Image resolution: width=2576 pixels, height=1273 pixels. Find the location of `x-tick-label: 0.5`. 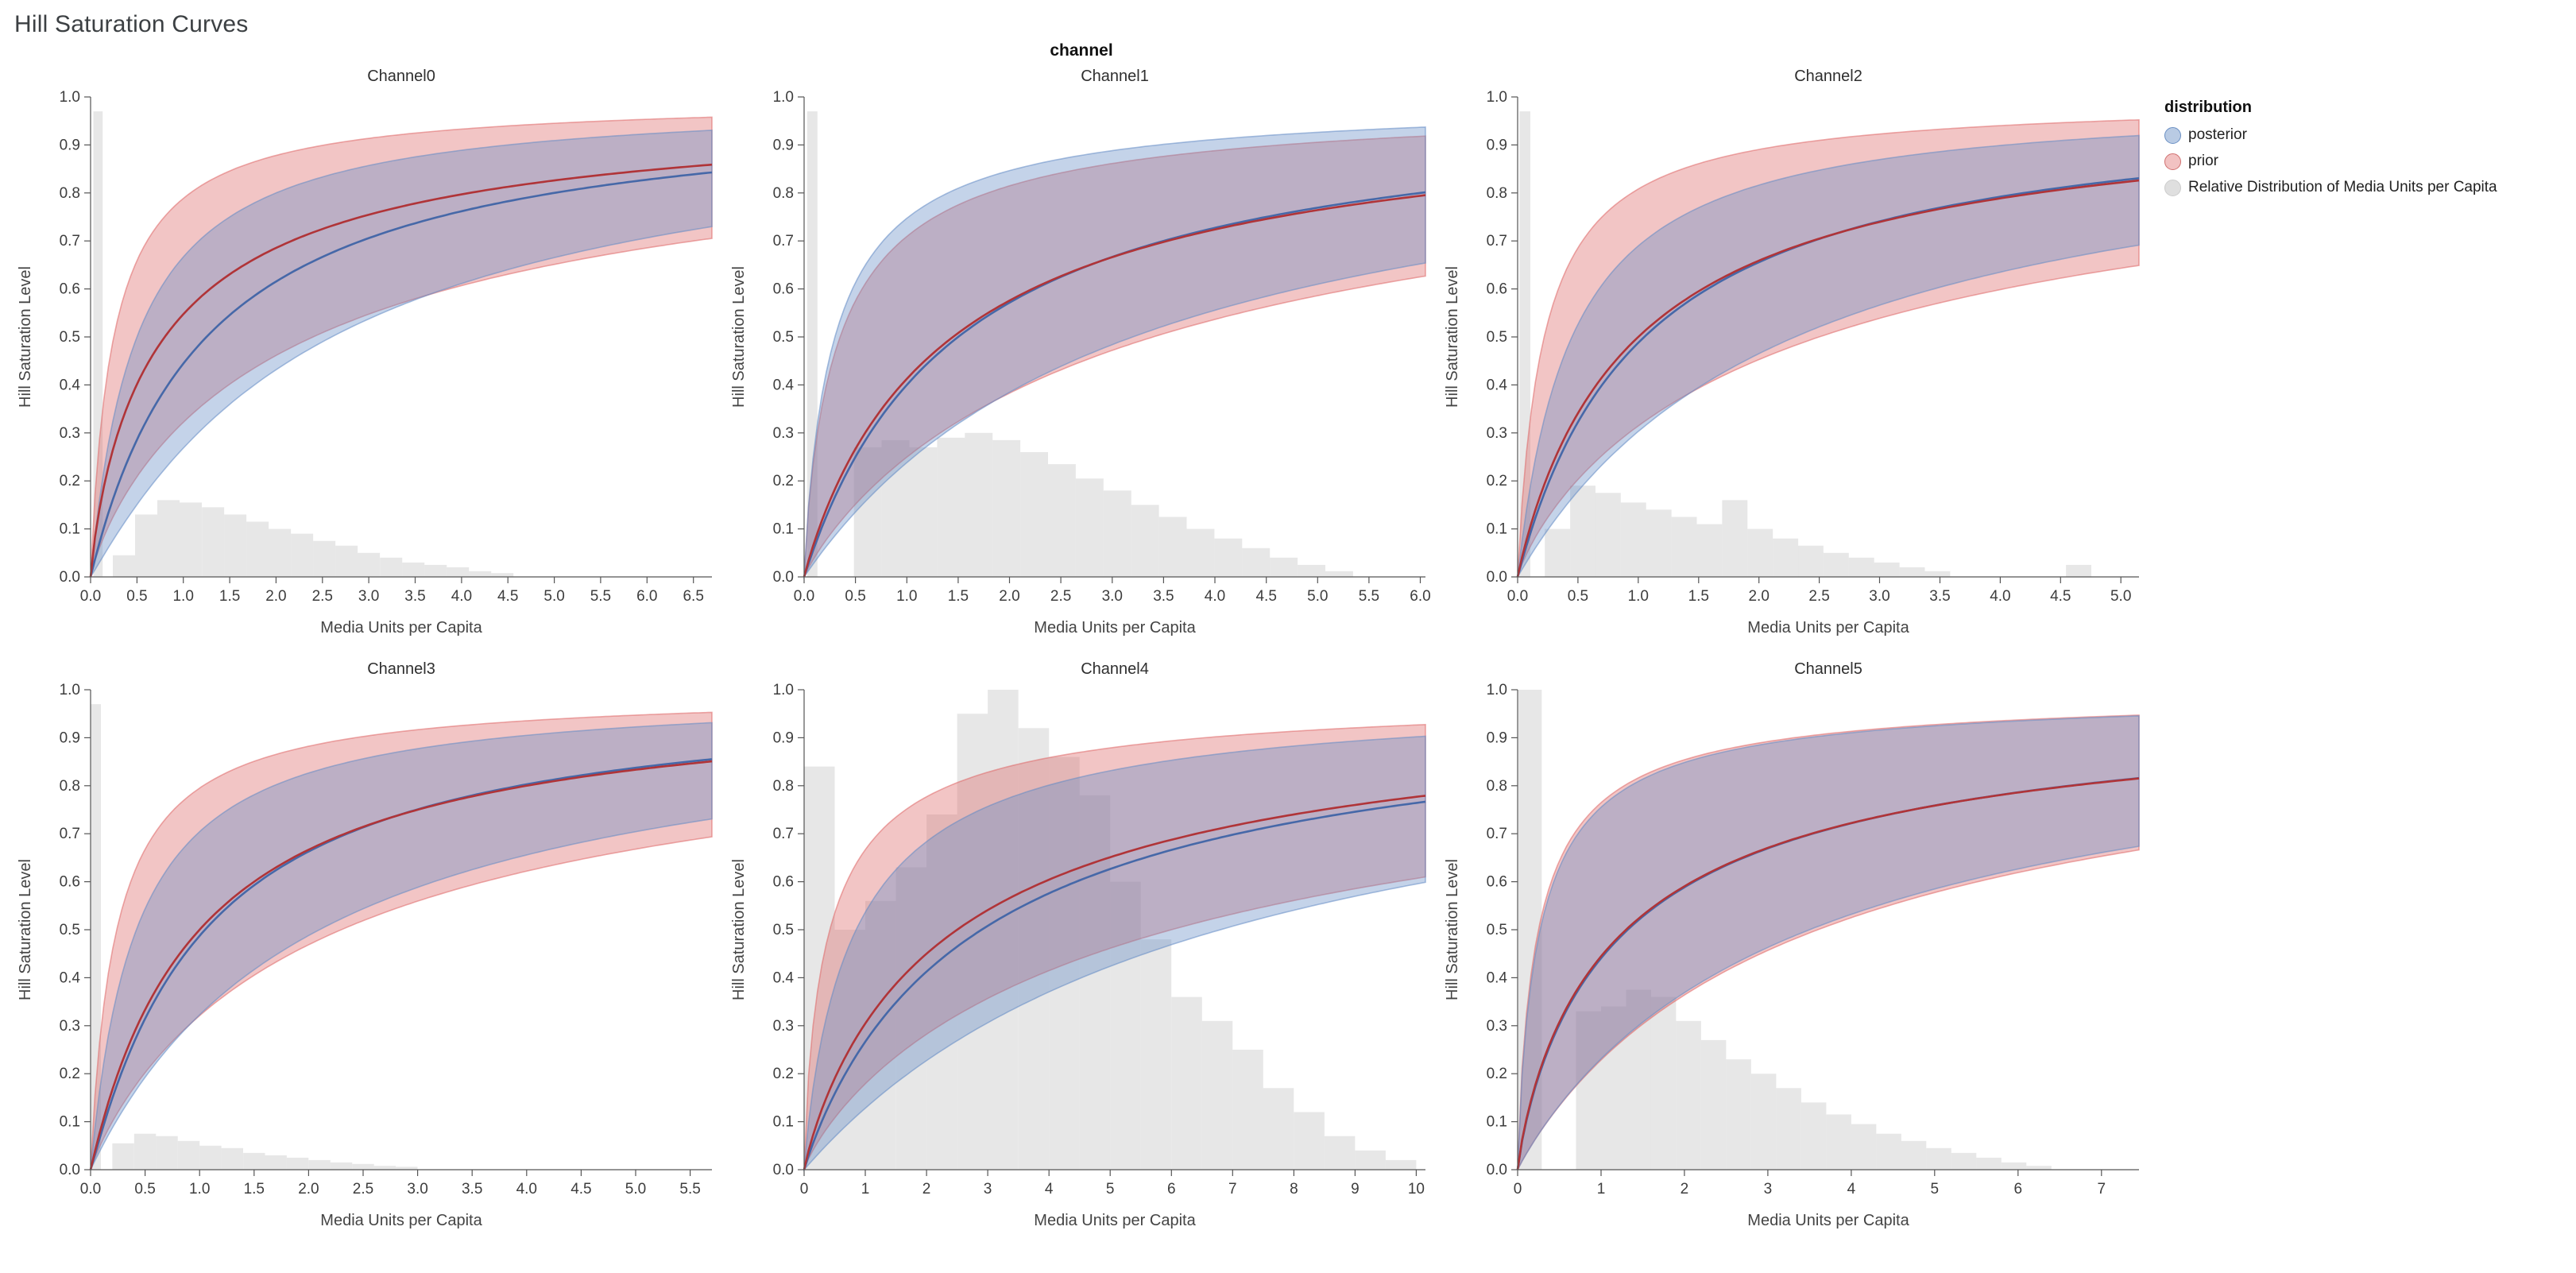

x-tick-label: 0.5 is located at coordinates (1578, 597).